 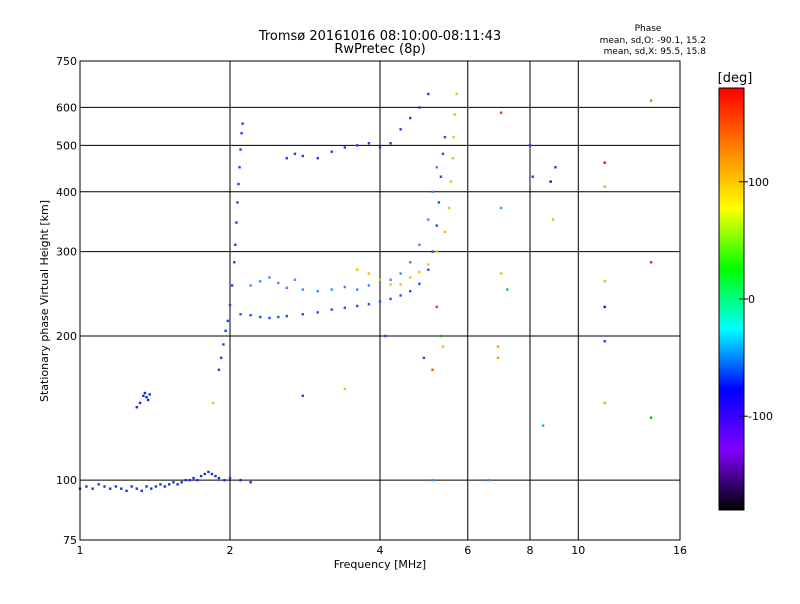 What do you see at coordinates (735, 78) in the screenshot?
I see `colorbar-label: [deg]` at bounding box center [735, 78].